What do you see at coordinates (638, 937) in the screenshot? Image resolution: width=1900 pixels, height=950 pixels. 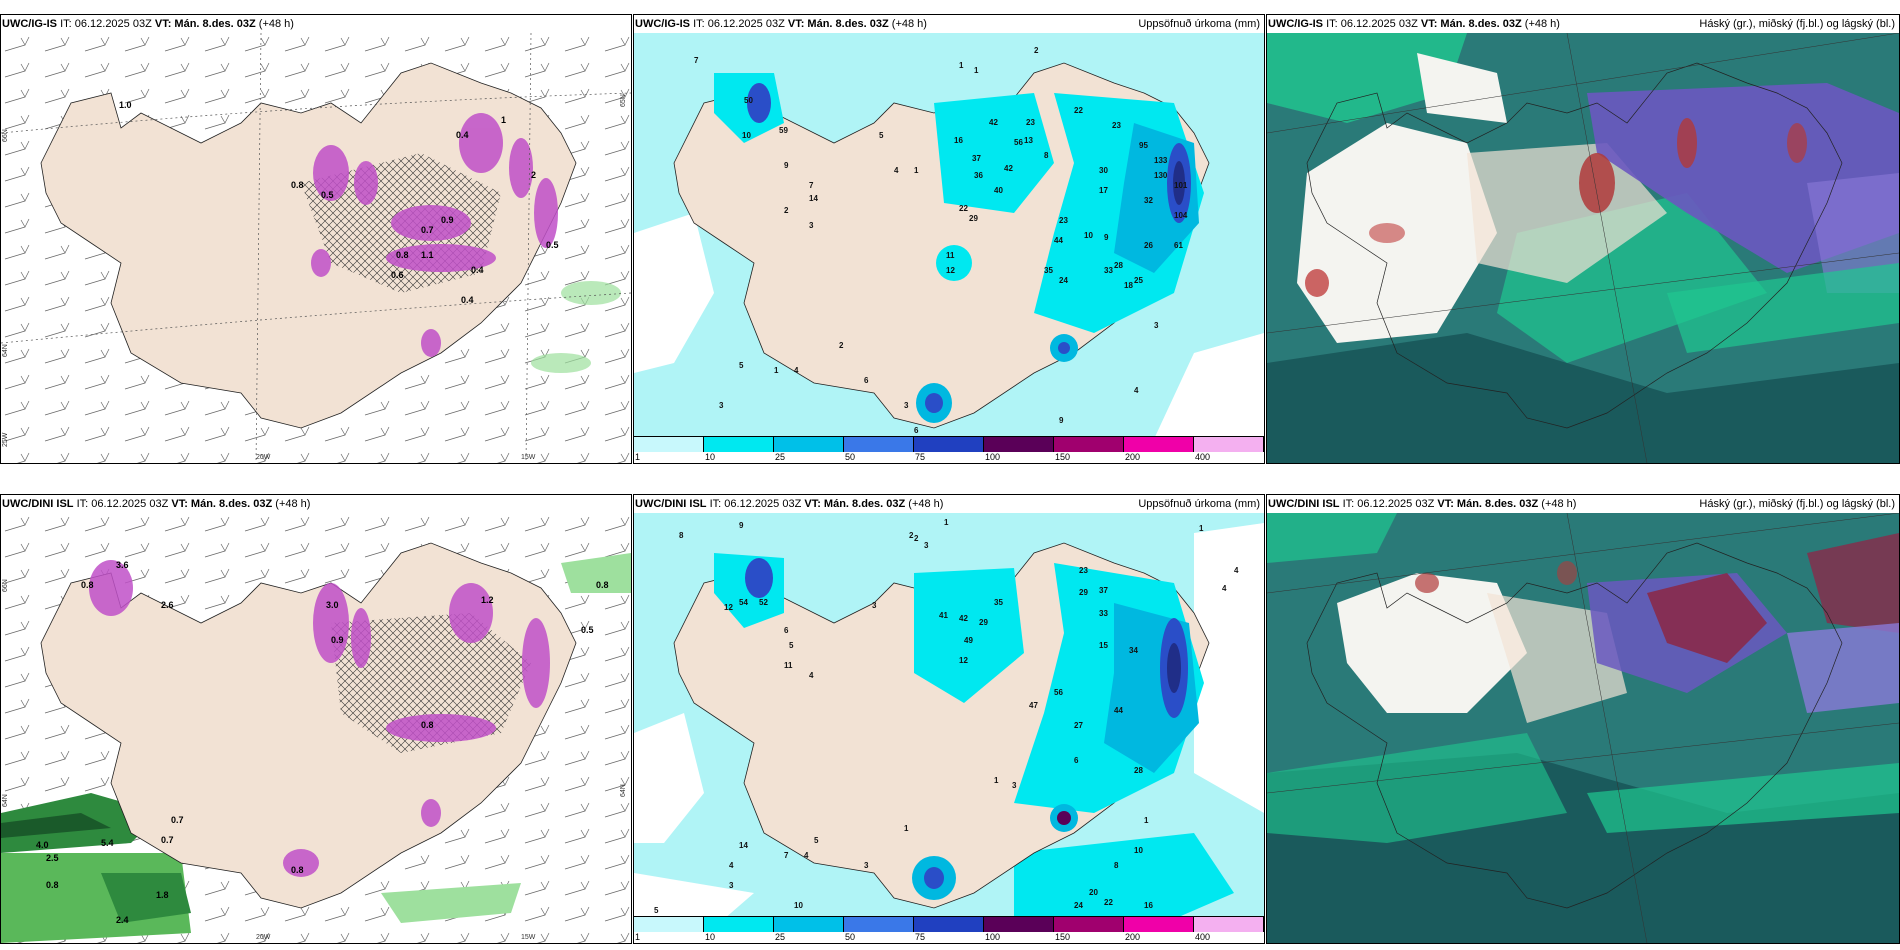 I see `colorbar-tick-label: 1` at bounding box center [638, 937].